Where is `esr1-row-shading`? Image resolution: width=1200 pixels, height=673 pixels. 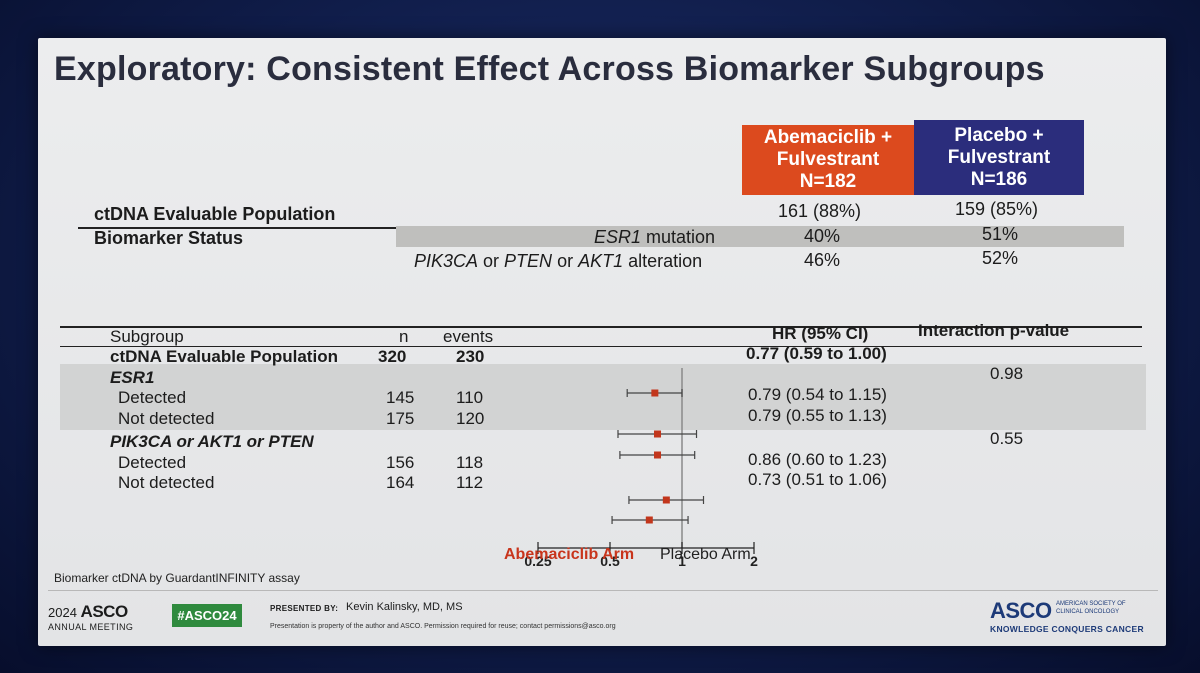
esr1-row-shading is located at coordinates (760, 236).